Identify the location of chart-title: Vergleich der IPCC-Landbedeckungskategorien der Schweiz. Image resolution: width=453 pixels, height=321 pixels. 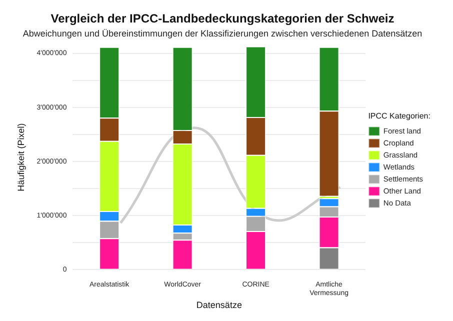
(222, 19).